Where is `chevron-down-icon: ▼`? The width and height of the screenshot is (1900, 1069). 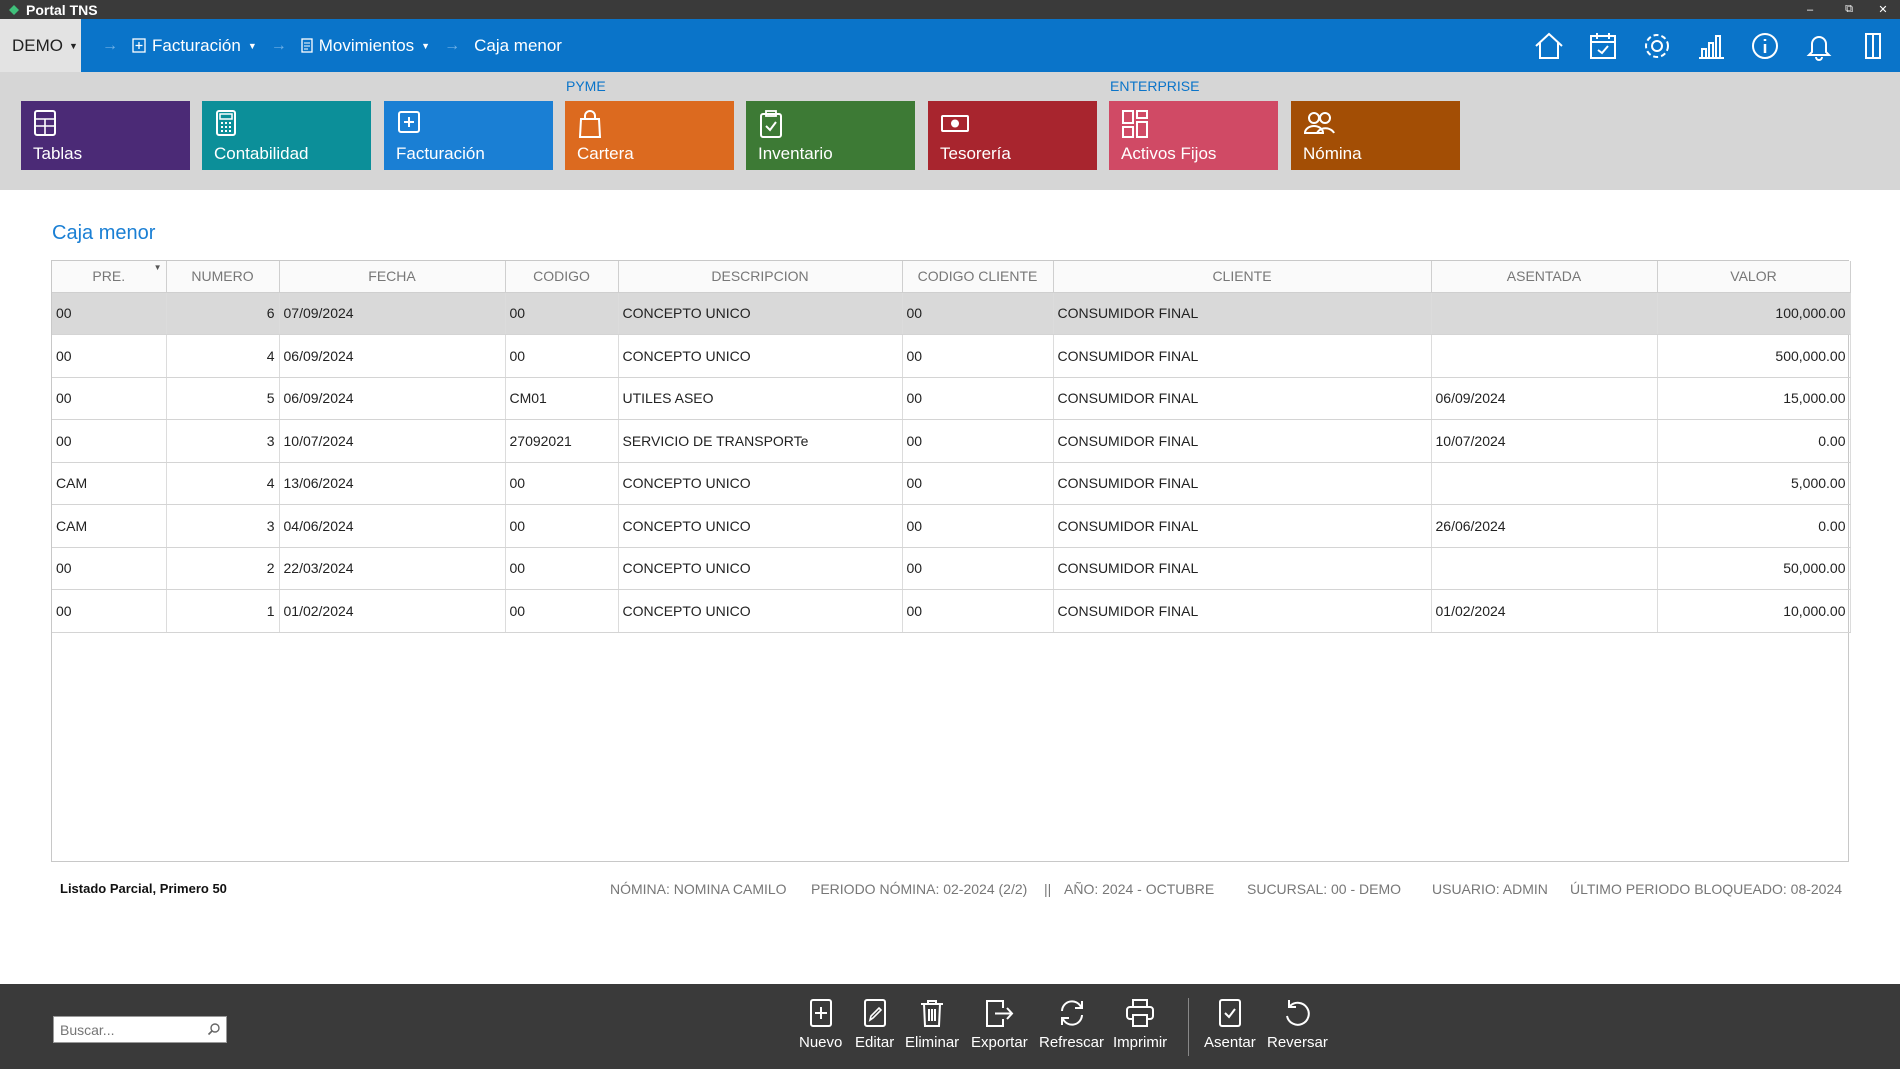 chevron-down-icon: ▼ is located at coordinates (252, 45).